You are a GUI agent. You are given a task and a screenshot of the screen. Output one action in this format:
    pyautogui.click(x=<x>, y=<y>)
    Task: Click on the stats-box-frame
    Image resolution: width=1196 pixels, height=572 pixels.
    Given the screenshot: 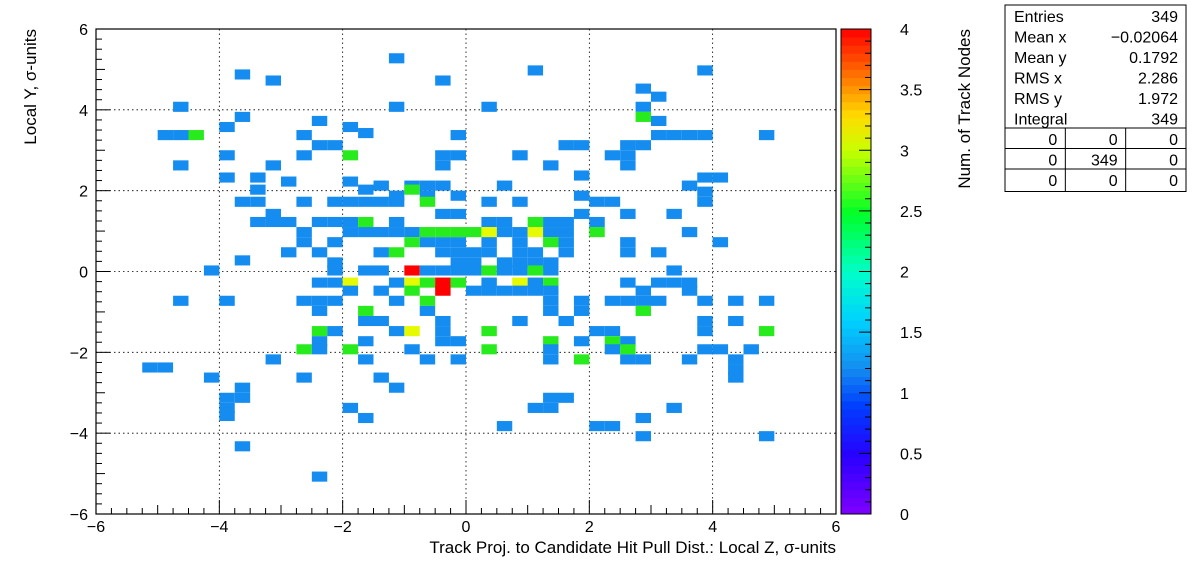 What is the action you would take?
    pyautogui.click(x=1095, y=98)
    